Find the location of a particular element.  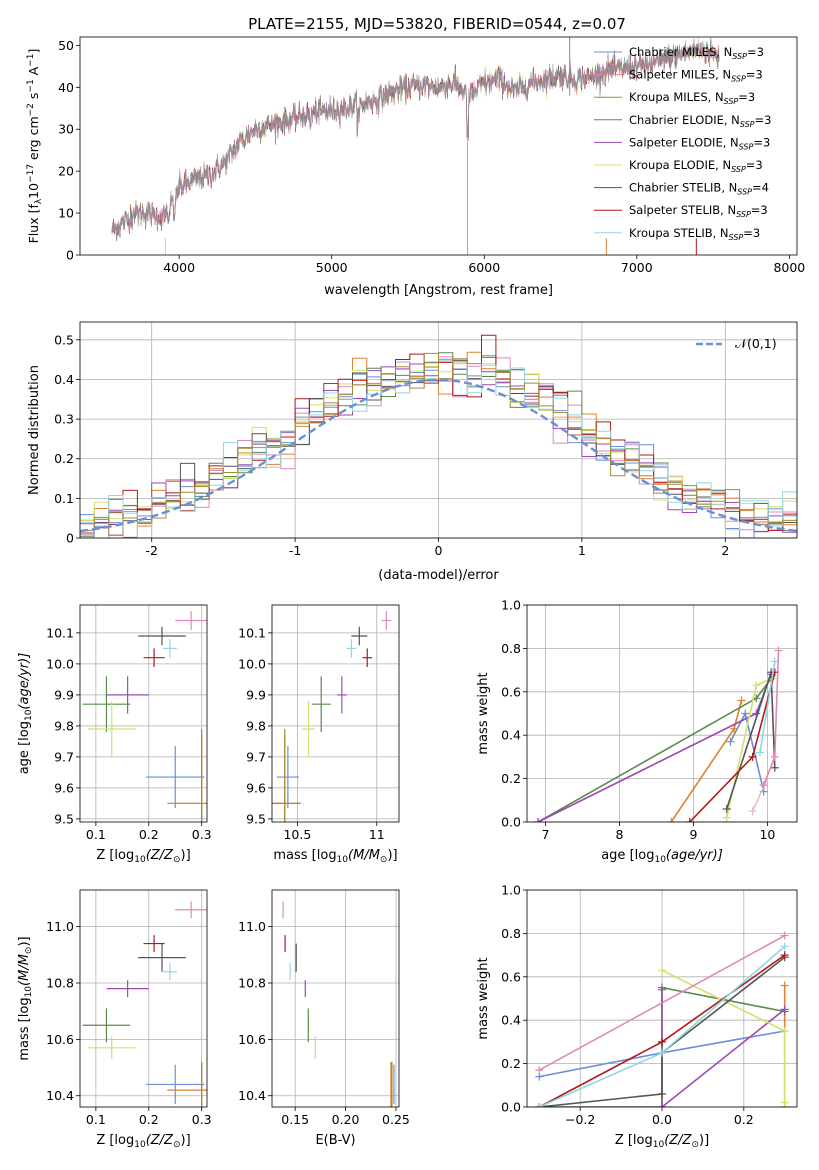

age_vs_mass-xlabel-main: mass [log is located at coordinates (304, 855).